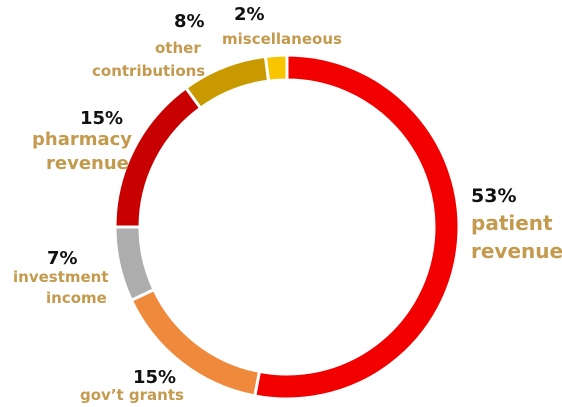 The height and width of the screenshot is (407, 562). I want to click on slice-percent-label: 7%, so click(62, 258).